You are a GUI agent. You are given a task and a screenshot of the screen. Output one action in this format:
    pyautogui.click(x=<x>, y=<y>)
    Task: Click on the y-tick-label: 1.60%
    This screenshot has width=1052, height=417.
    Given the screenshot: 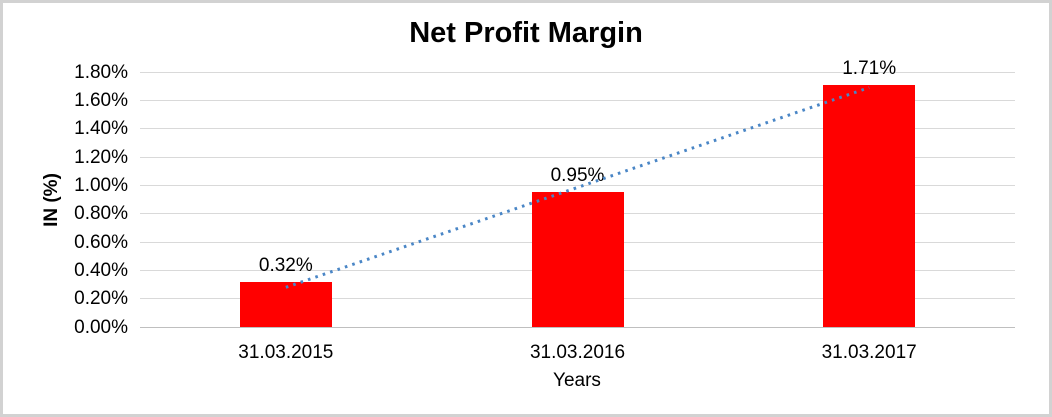 What is the action you would take?
    pyautogui.click(x=101, y=100)
    